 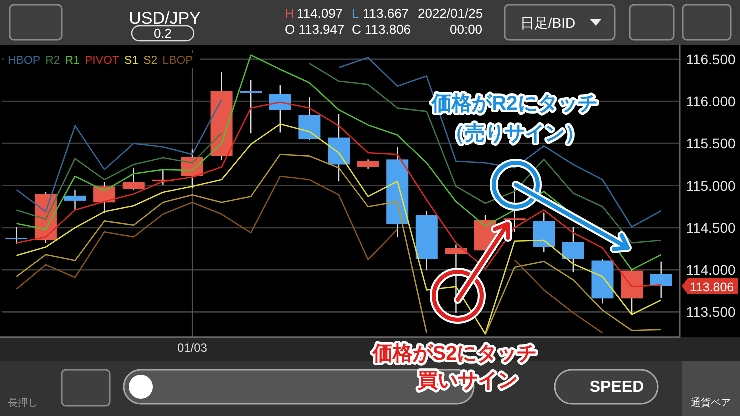 I want to click on text: 113.667, so click(x=386, y=13).